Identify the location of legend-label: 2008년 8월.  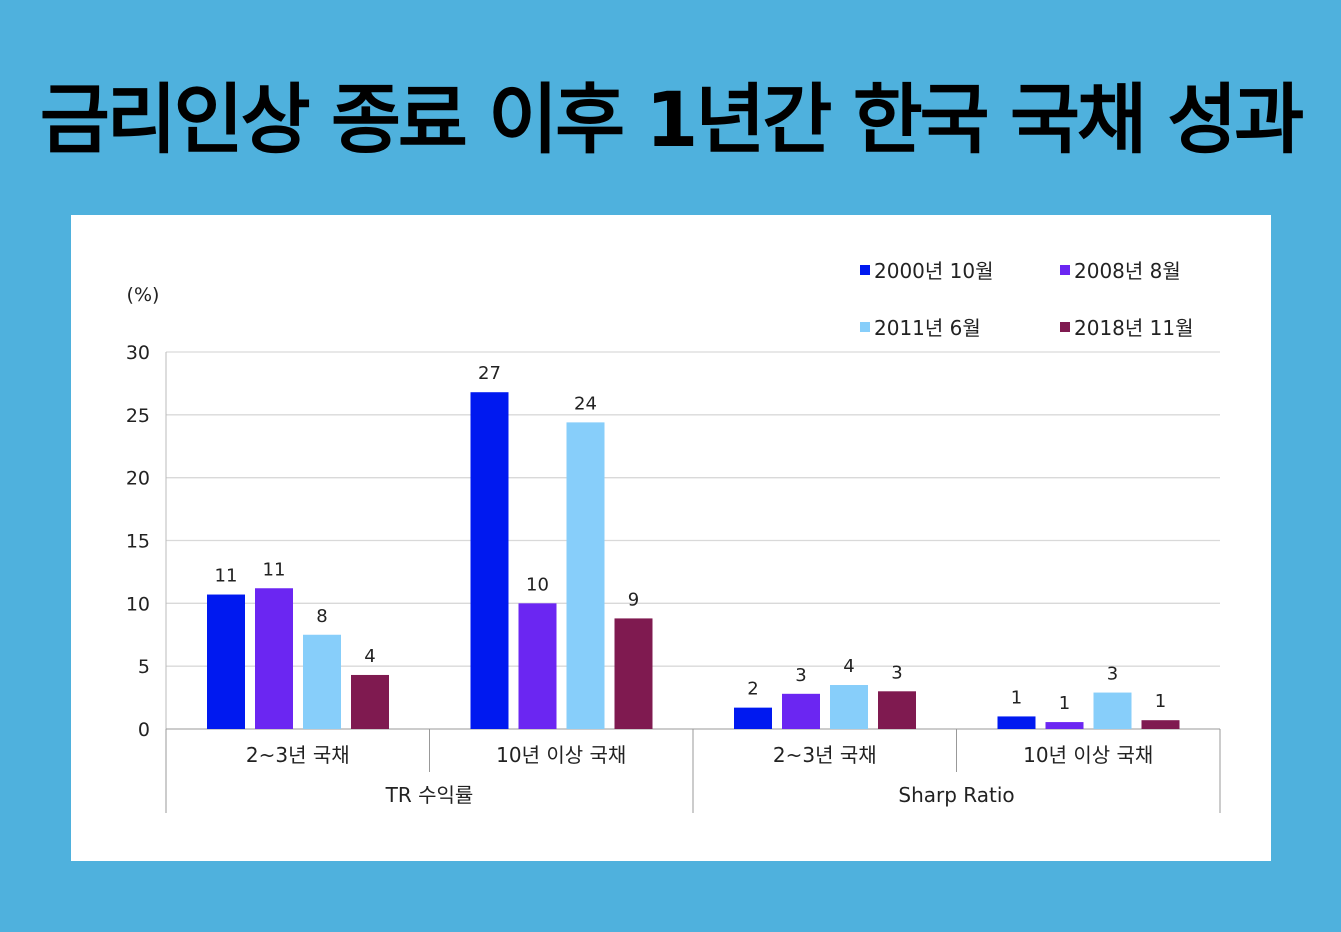
(1127, 271).